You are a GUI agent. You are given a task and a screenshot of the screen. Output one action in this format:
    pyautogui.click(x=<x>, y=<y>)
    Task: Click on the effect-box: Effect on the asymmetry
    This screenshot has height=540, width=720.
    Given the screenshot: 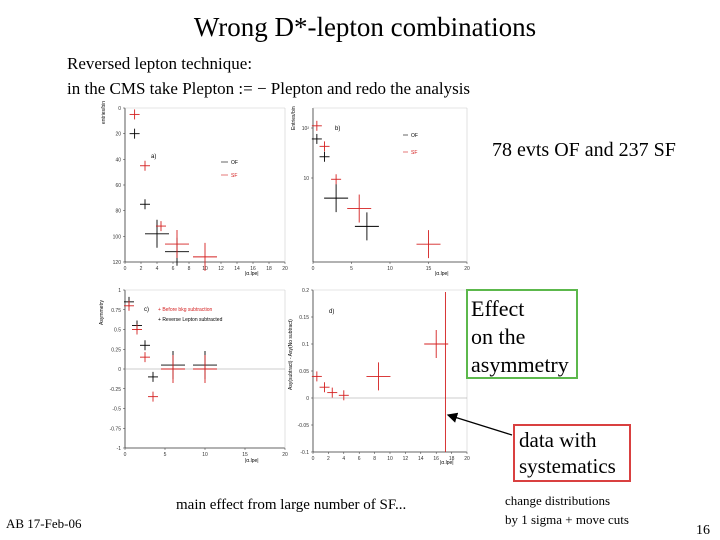 What is the action you would take?
    pyautogui.click(x=522, y=334)
    